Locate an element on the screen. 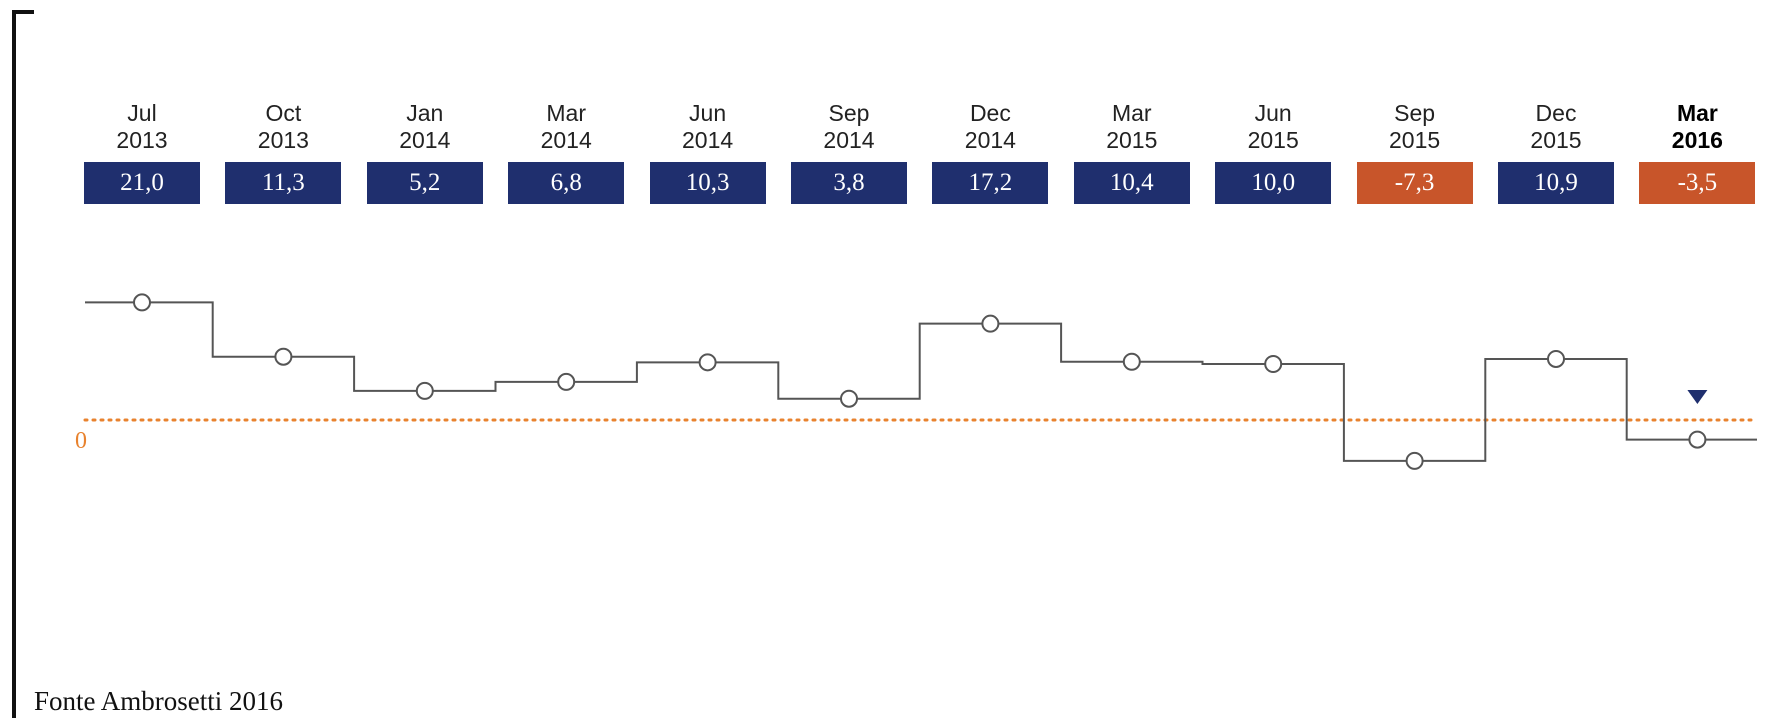 This screenshot has width=1787, height=718. frame-top-border is located at coordinates (23, 12).